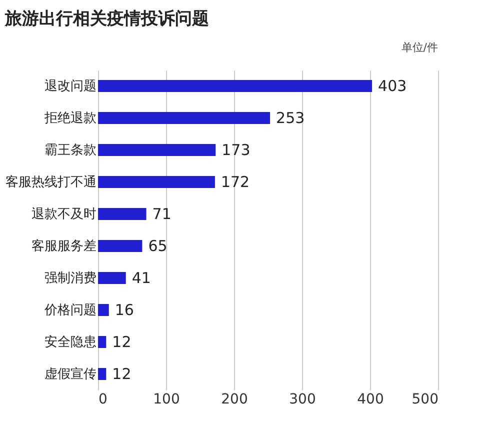 The height and width of the screenshot is (431, 500). Describe the element at coordinates (64, 214) in the screenshot. I see `y-tick-label: 退款不及时` at that location.